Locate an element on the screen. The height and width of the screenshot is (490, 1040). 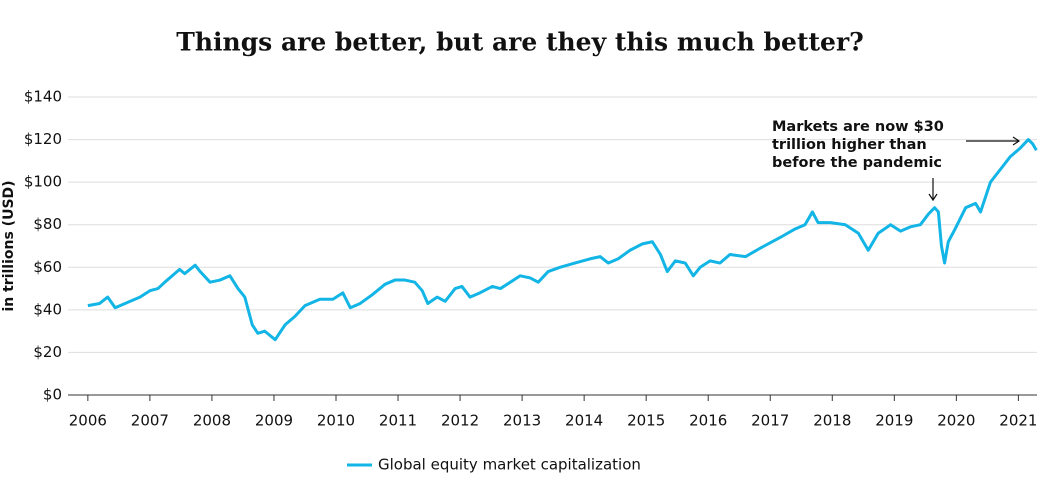
x-tick-label: 2011 is located at coordinates (398, 421).